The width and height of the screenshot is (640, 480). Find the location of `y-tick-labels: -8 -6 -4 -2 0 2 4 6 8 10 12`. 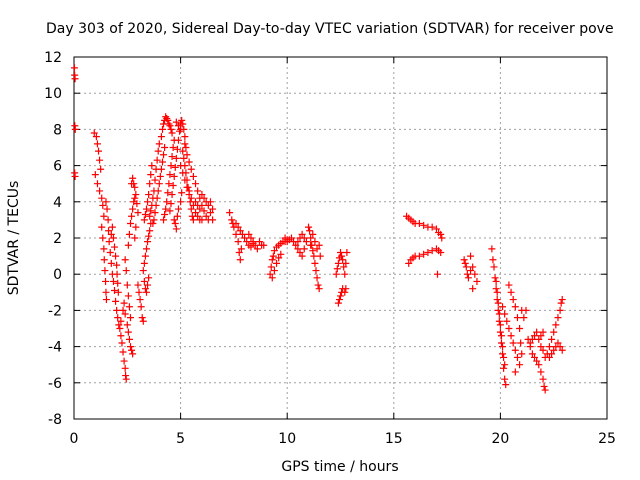

y-tick-labels: -8 -6 -4 -2 0 2 4 6 8 10 12 is located at coordinates (53, 239).